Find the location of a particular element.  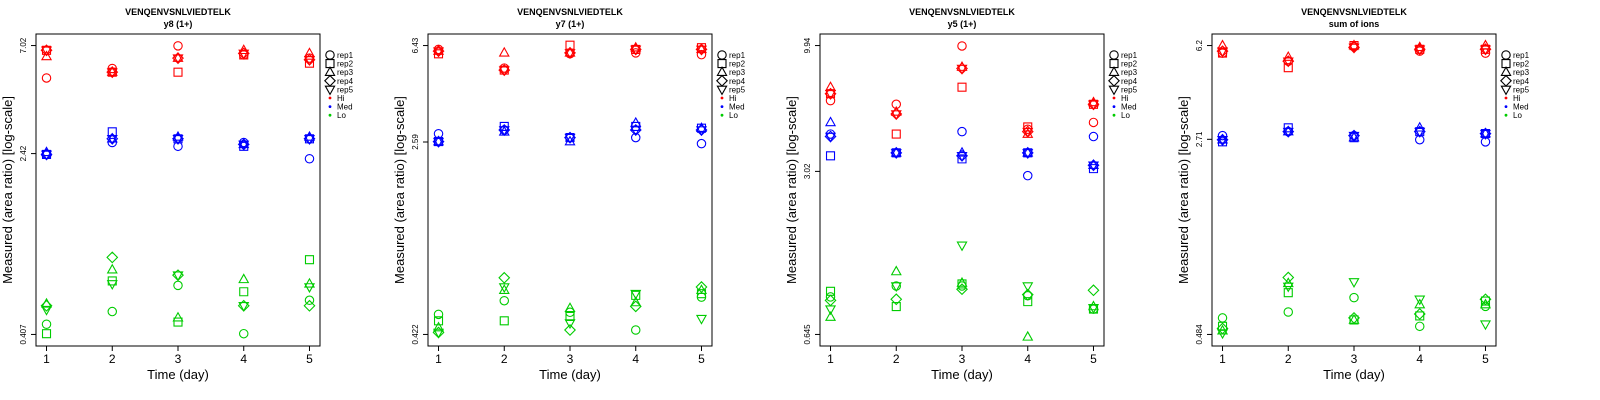

legend-label: rep3 is located at coordinates (737, 72).